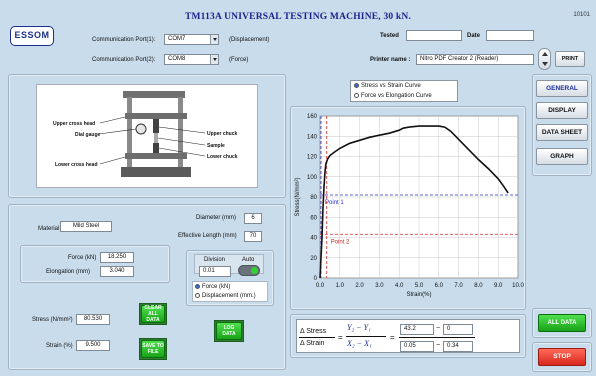  What do you see at coordinates (392, 337) in the screenshot?
I see `equals-2: =` at bounding box center [392, 337].